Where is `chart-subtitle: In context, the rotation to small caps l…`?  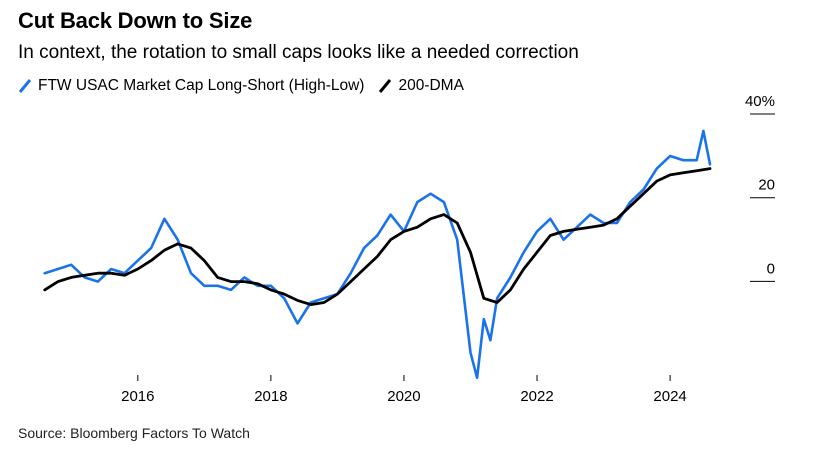
chart-subtitle: In context, the rotation to small caps l… is located at coordinates (298, 52).